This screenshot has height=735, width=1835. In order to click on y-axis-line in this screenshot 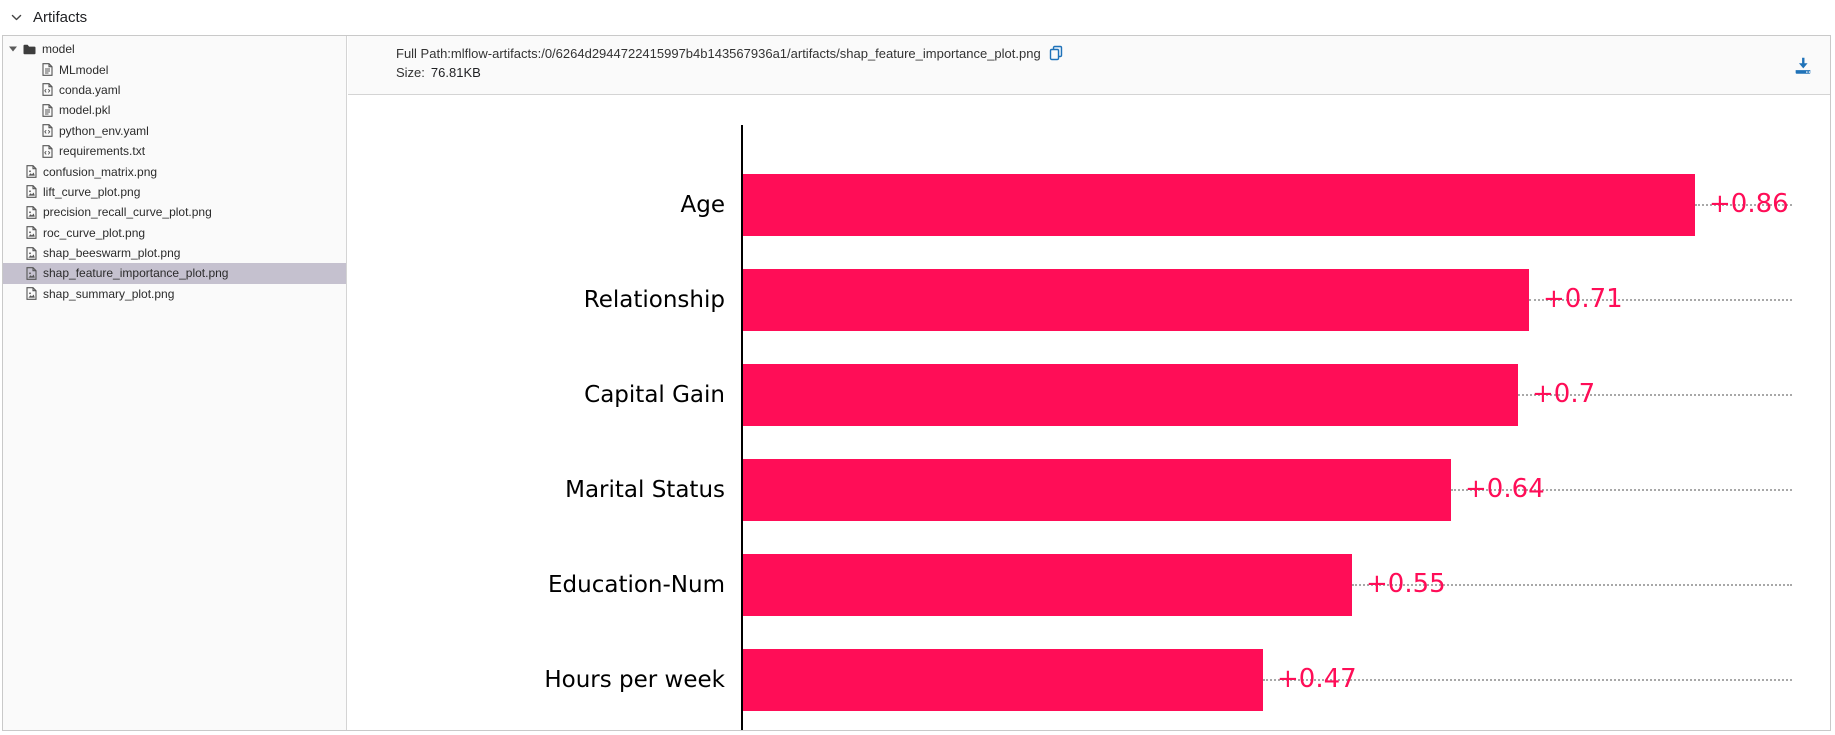, I will do `click(742, 427)`.